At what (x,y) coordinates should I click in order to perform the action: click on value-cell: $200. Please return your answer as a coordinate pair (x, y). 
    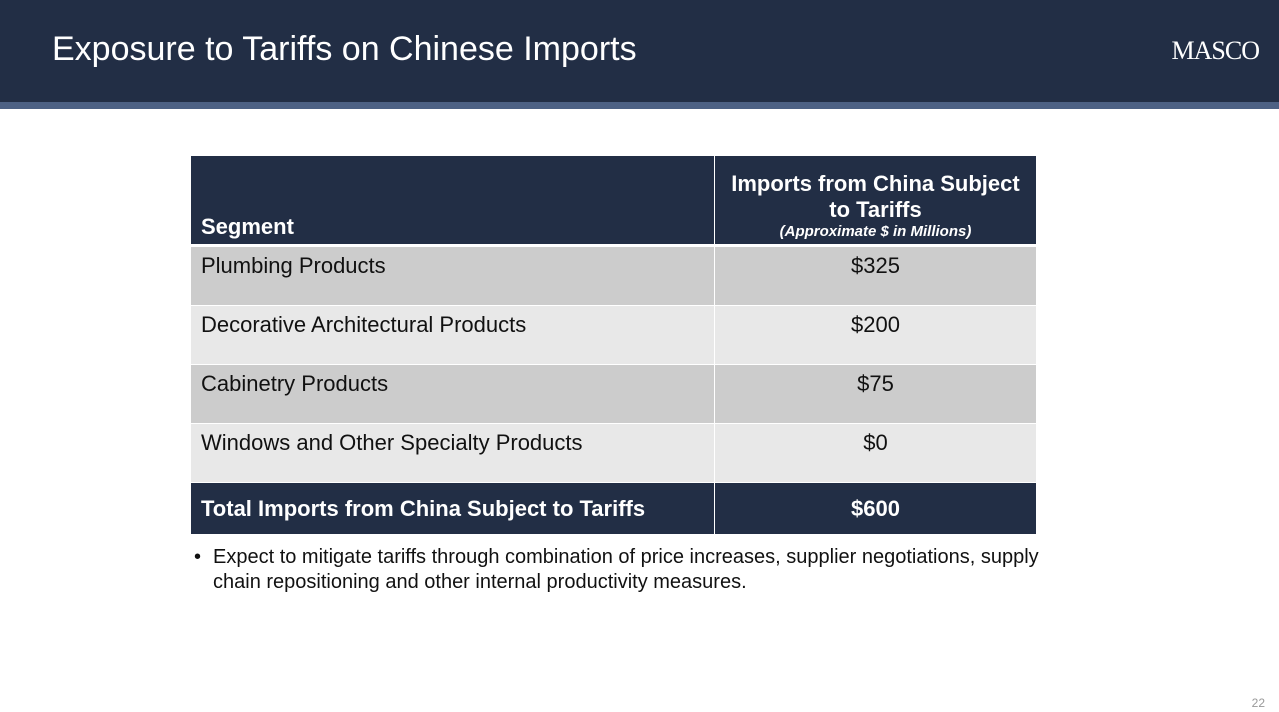
    Looking at the image, I should click on (875, 335).